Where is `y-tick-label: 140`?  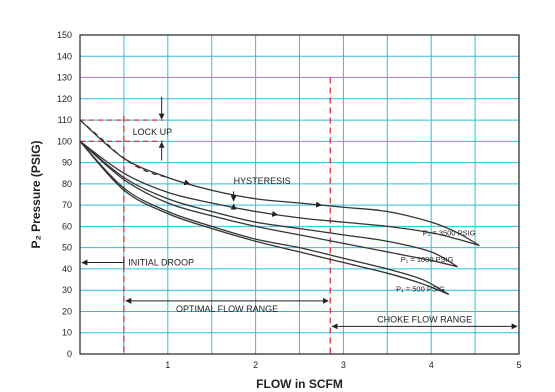
y-tick-label: 140 is located at coordinates (64, 56).